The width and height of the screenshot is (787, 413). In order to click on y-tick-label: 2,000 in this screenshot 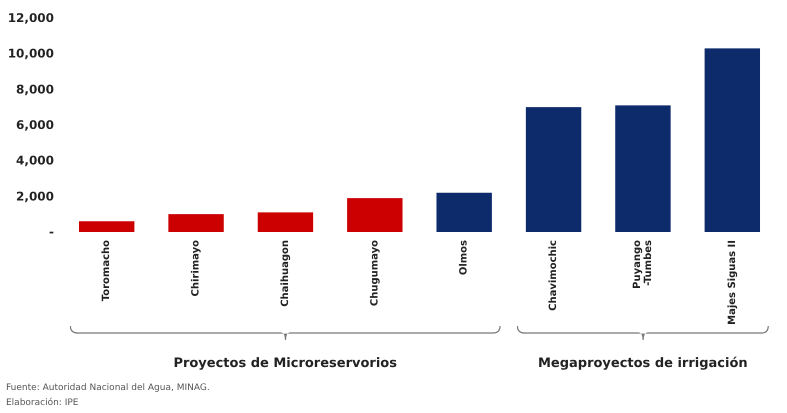, I will do `click(35, 196)`.